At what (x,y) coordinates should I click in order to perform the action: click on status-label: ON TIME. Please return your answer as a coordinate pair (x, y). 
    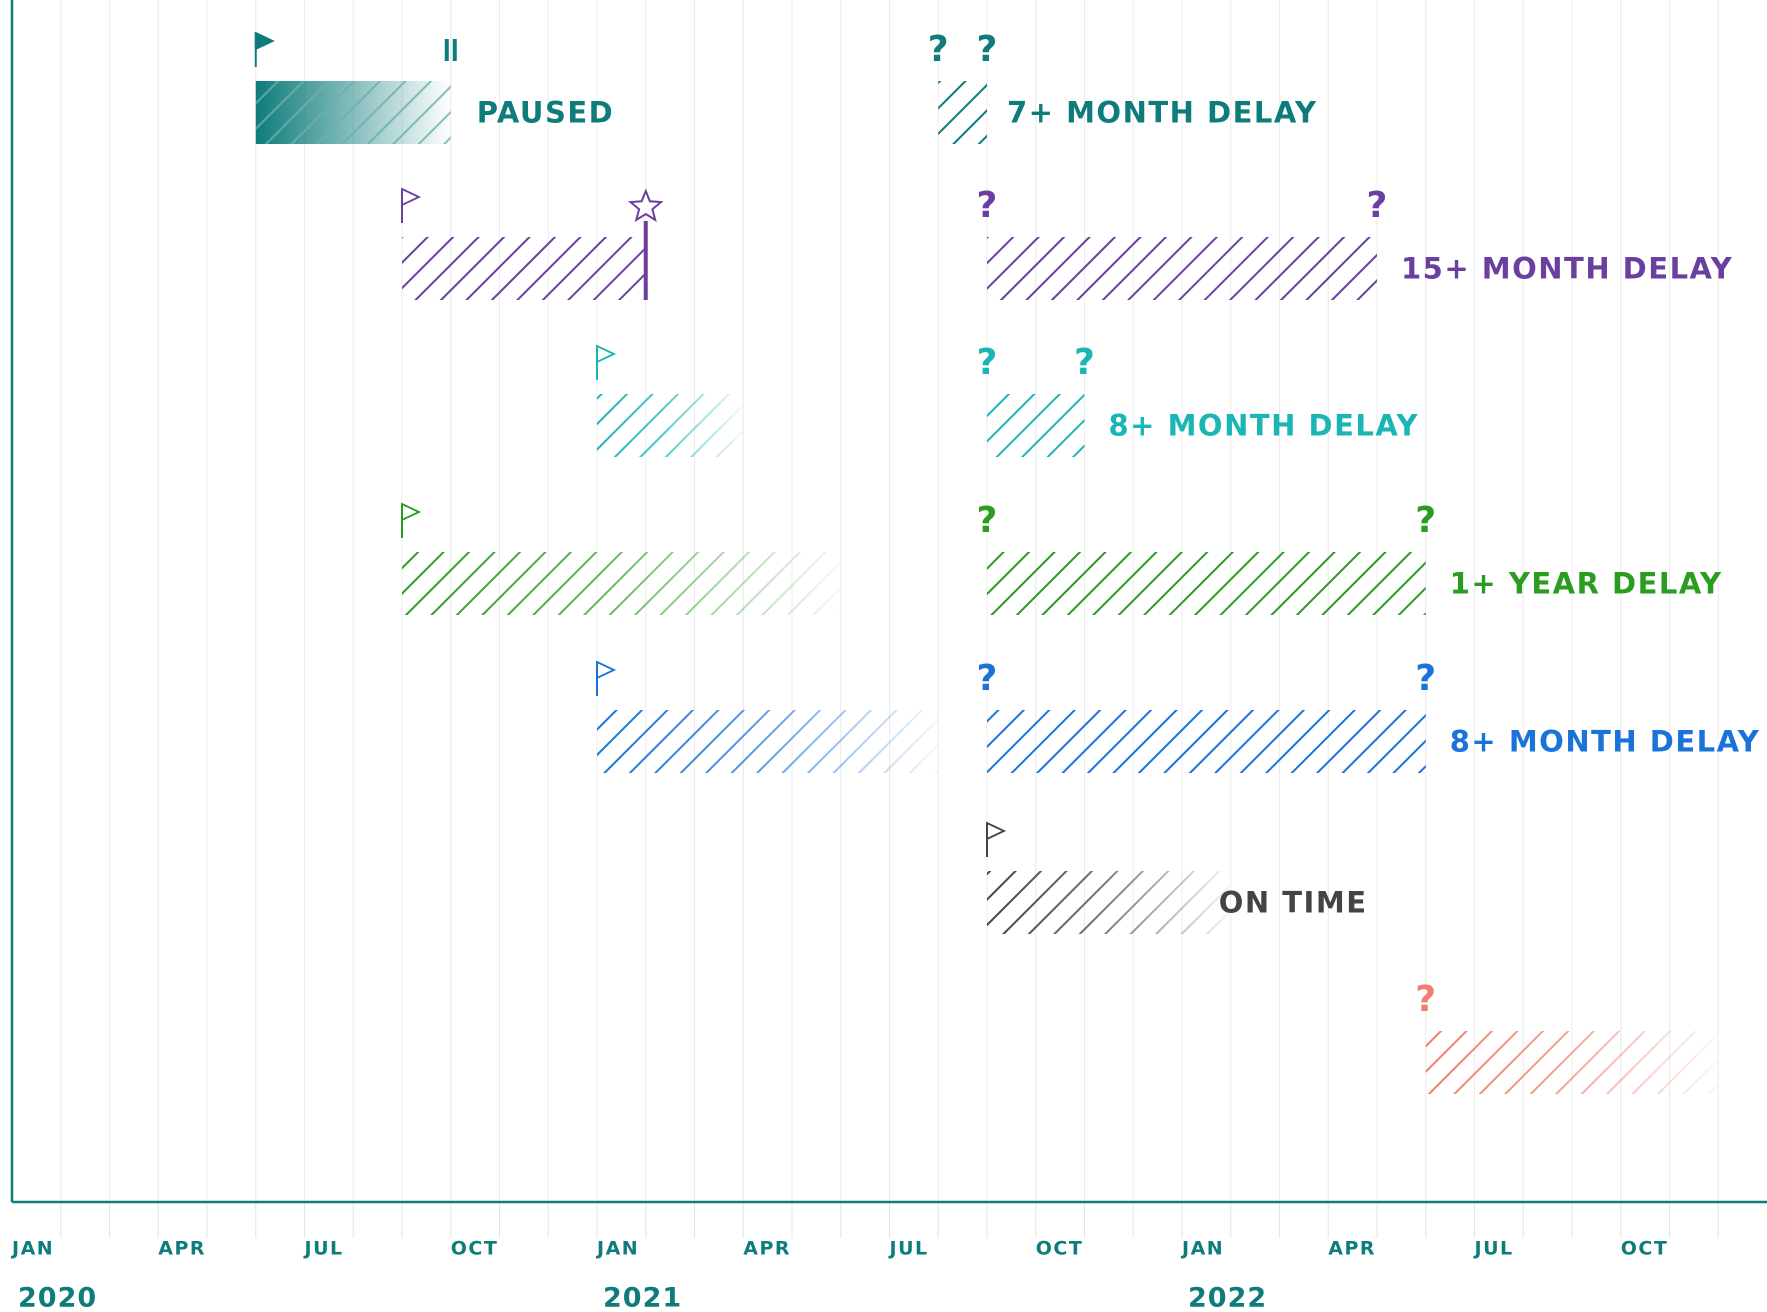
    Looking at the image, I should click on (1293, 903).